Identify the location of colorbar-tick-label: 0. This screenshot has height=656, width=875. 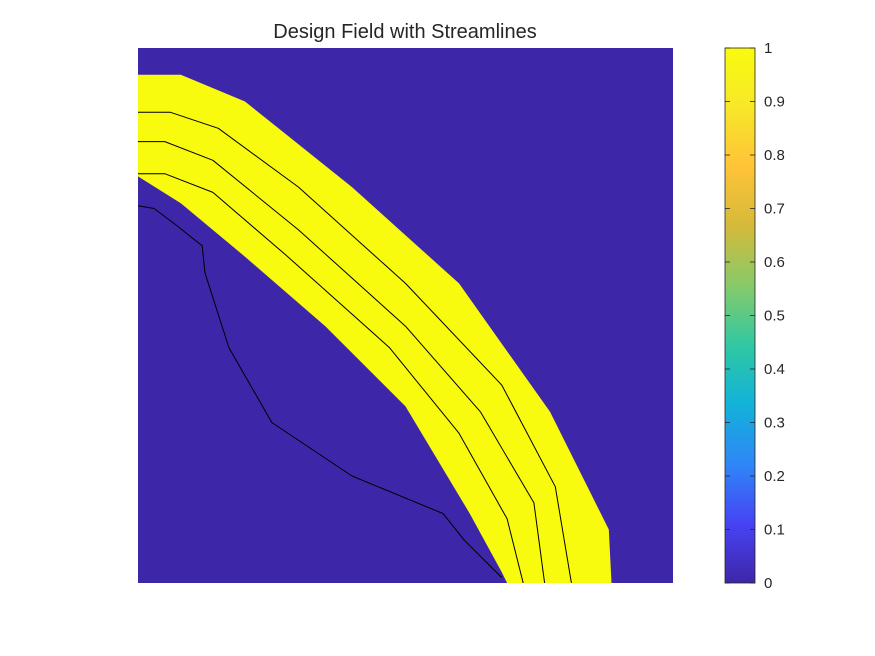
(768, 583).